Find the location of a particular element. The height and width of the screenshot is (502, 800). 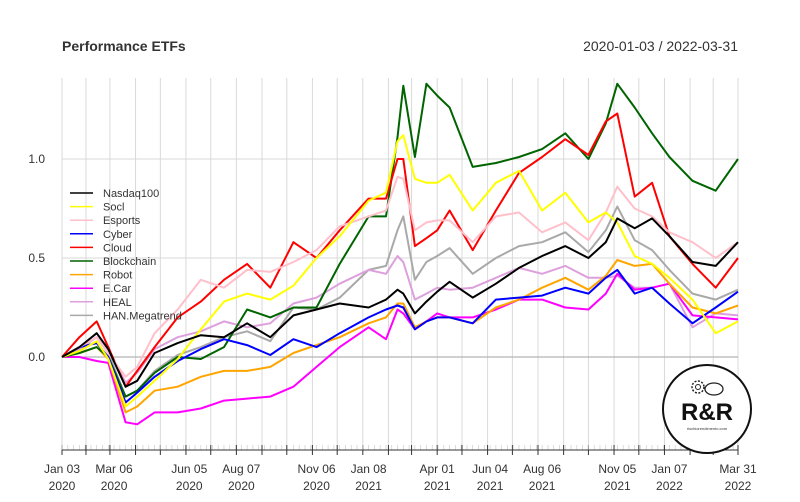

x-tick-label: Mar 31 is located at coordinates (738, 469).